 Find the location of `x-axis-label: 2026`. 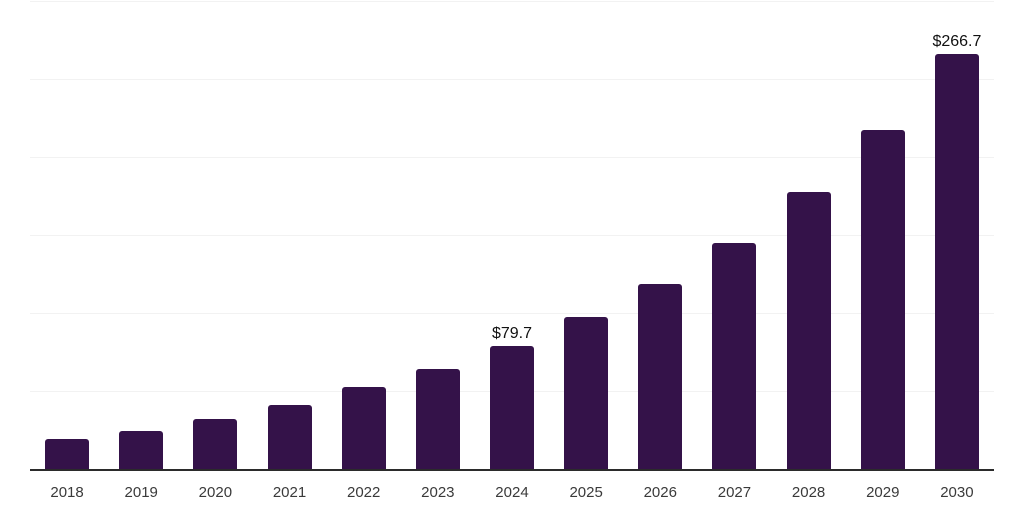

x-axis-label: 2026 is located at coordinates (660, 492).